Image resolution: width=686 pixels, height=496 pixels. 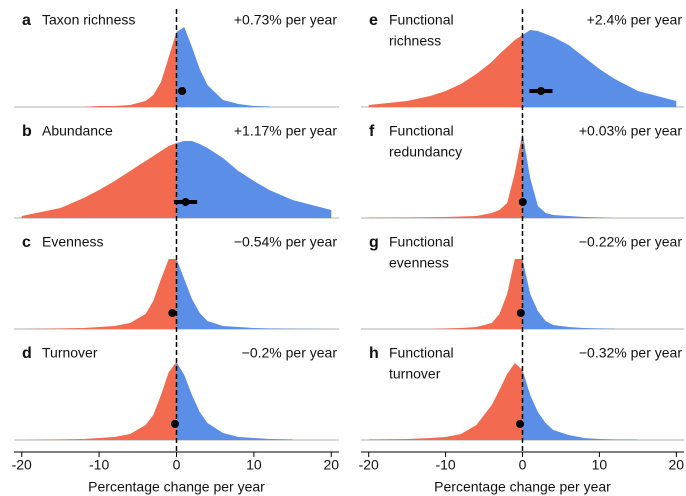 What do you see at coordinates (374, 242) in the screenshot?
I see `panel-letter: g` at bounding box center [374, 242].